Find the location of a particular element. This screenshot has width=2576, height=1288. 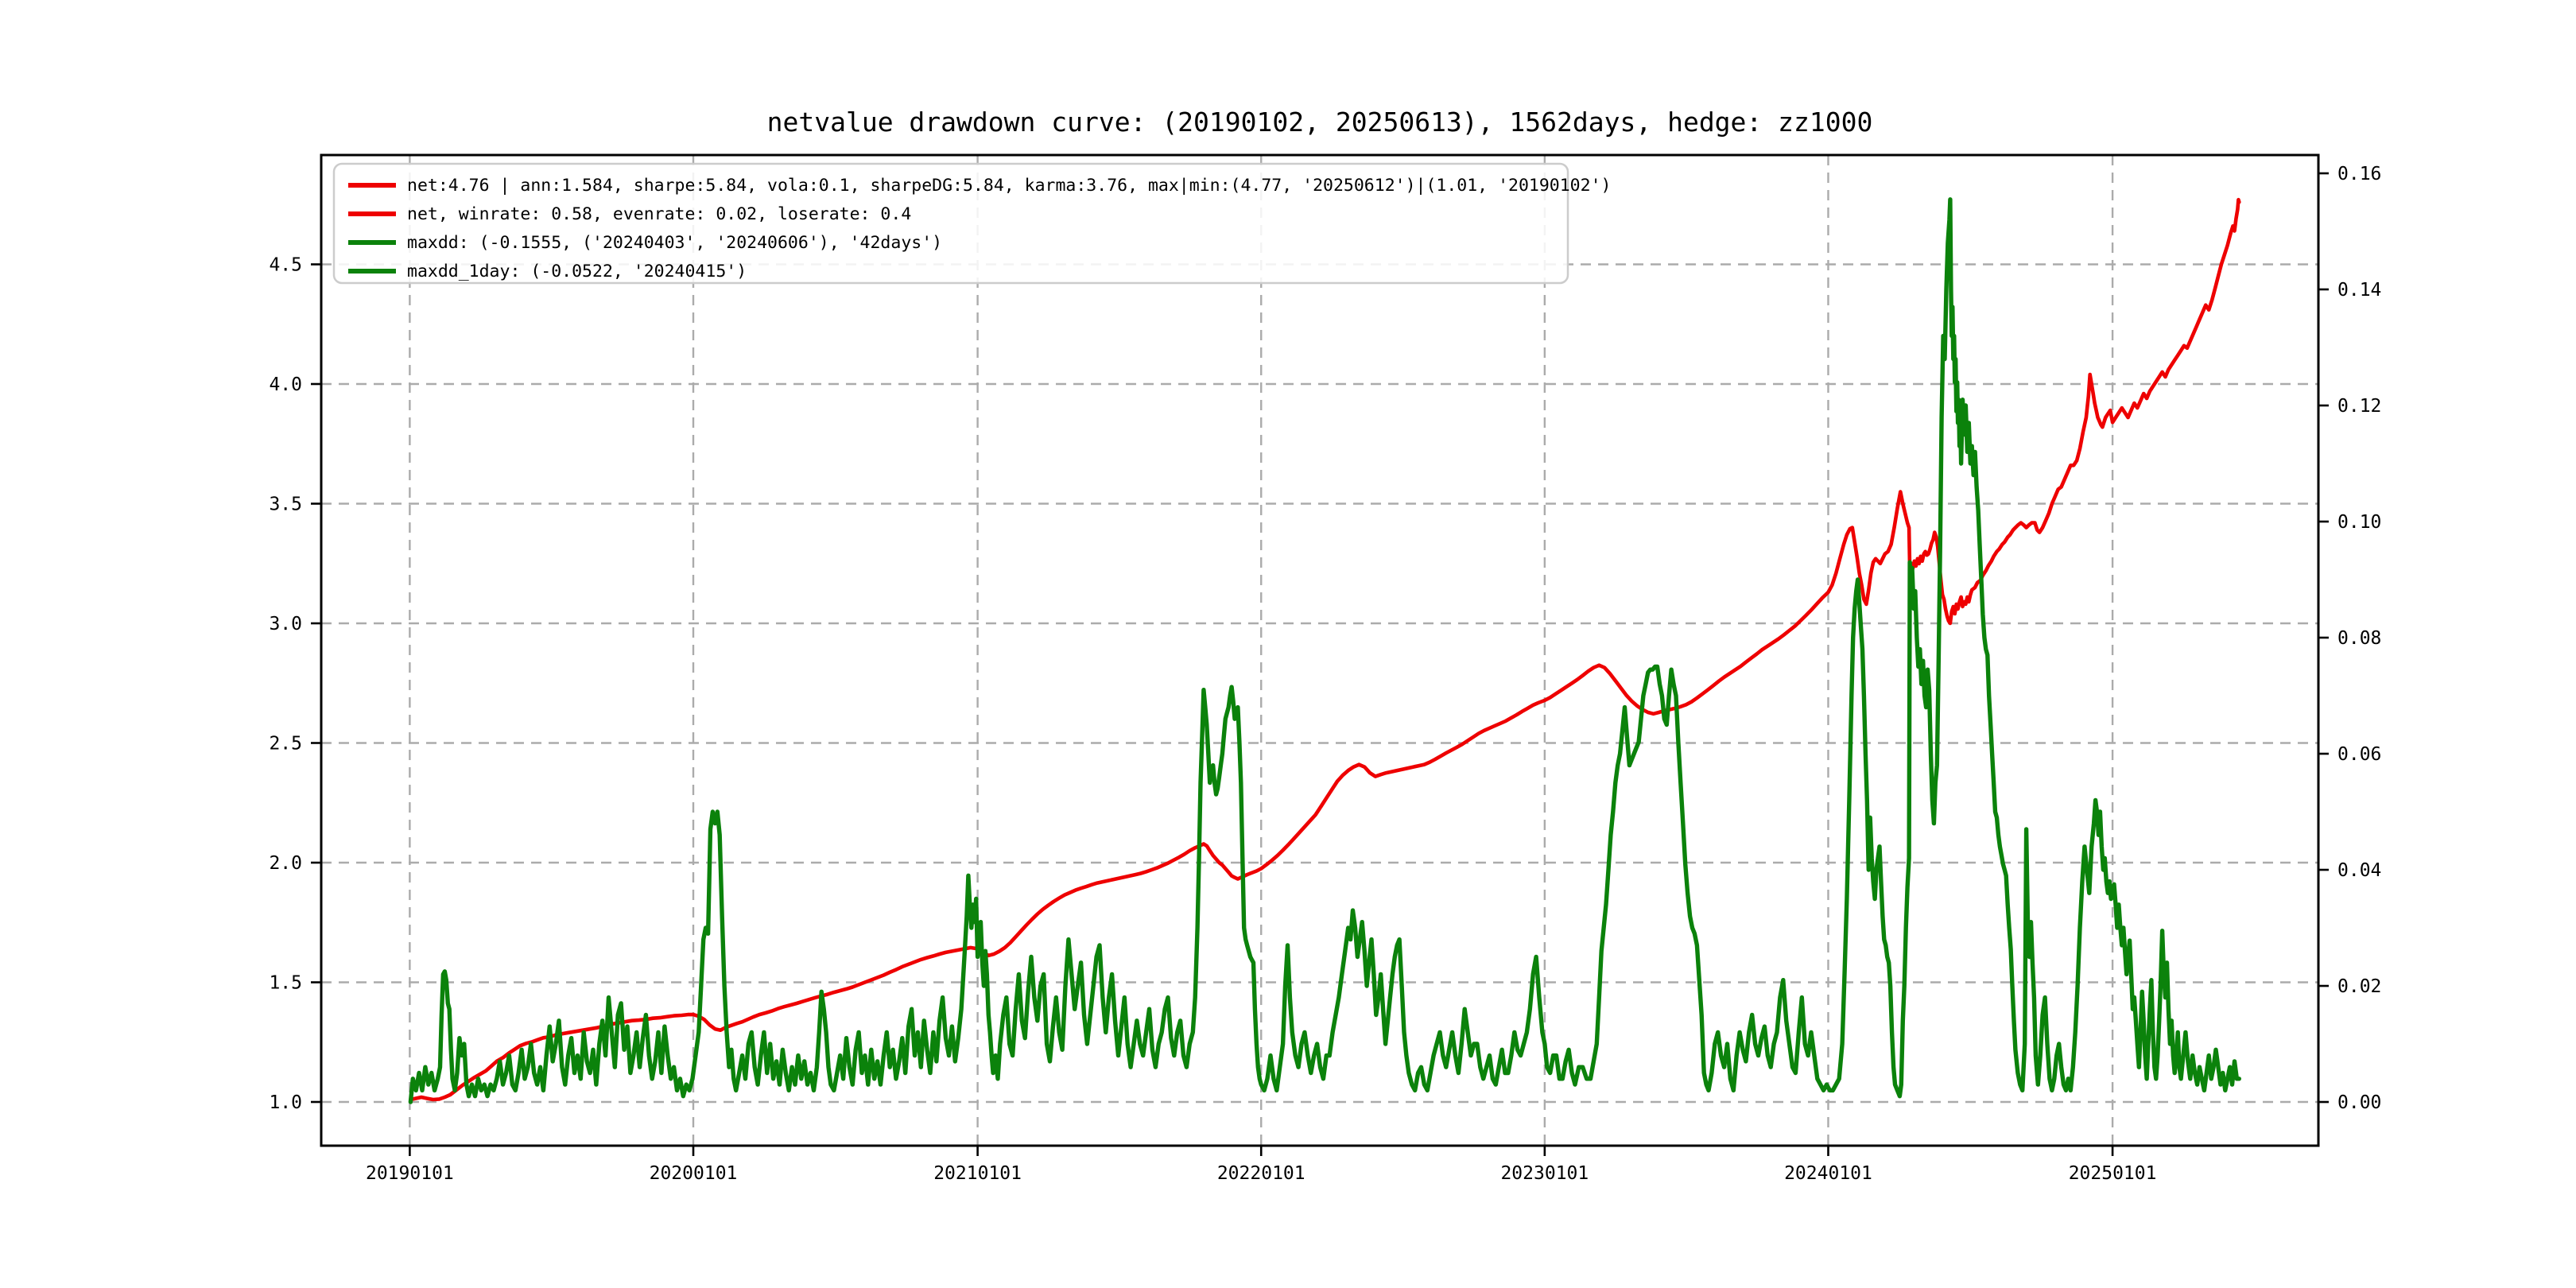

x-tick-label: 20200101 is located at coordinates (694, 1173).